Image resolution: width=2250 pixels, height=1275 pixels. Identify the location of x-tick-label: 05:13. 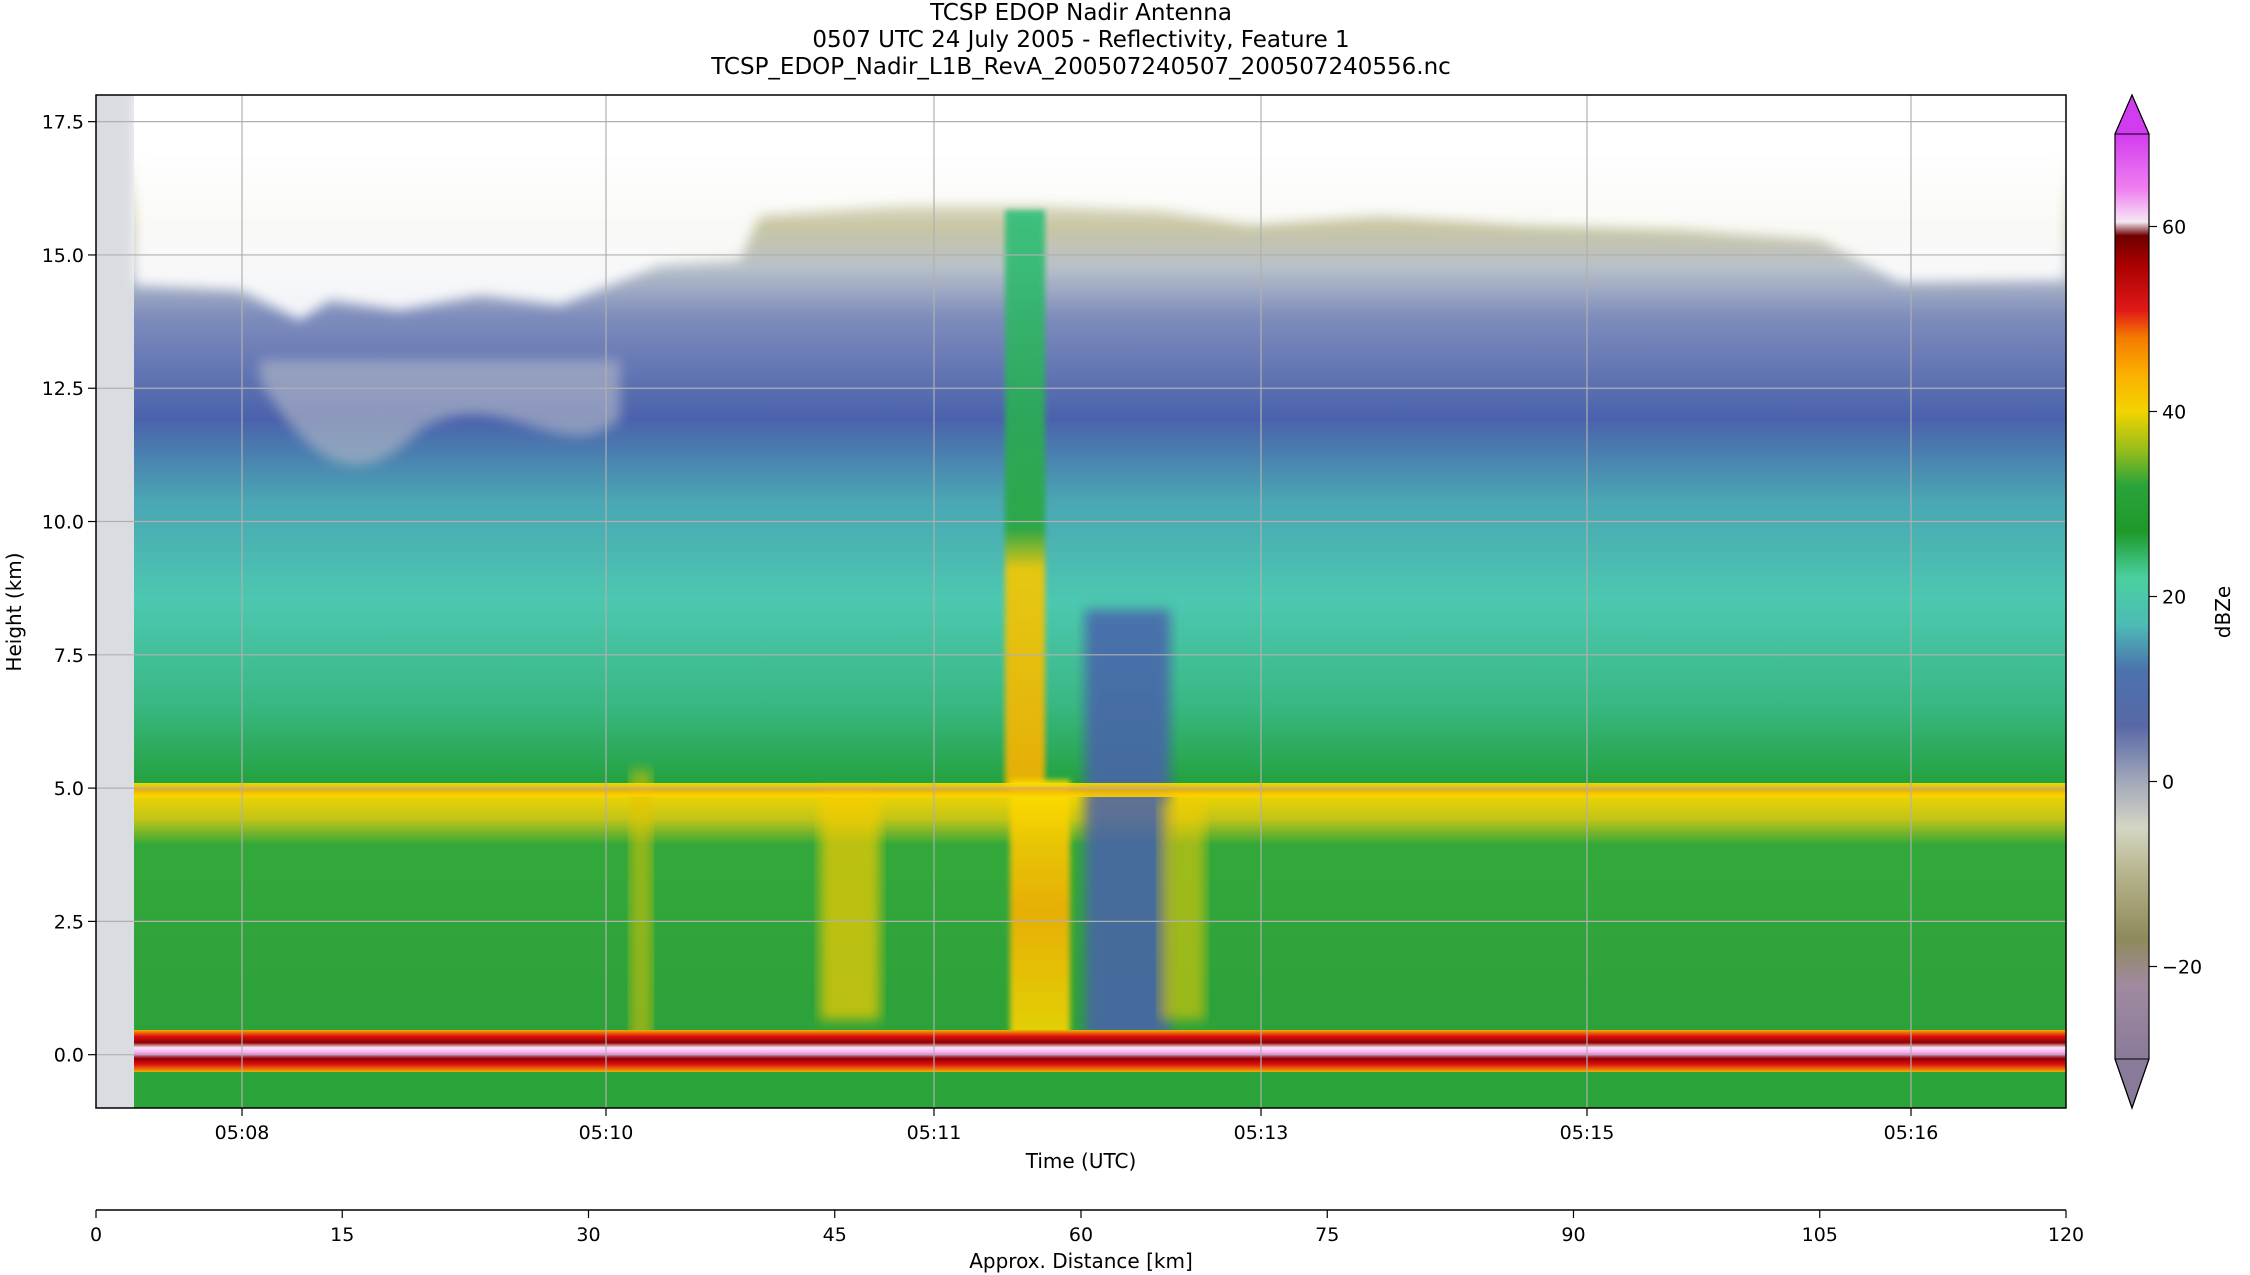
(1261, 1133).